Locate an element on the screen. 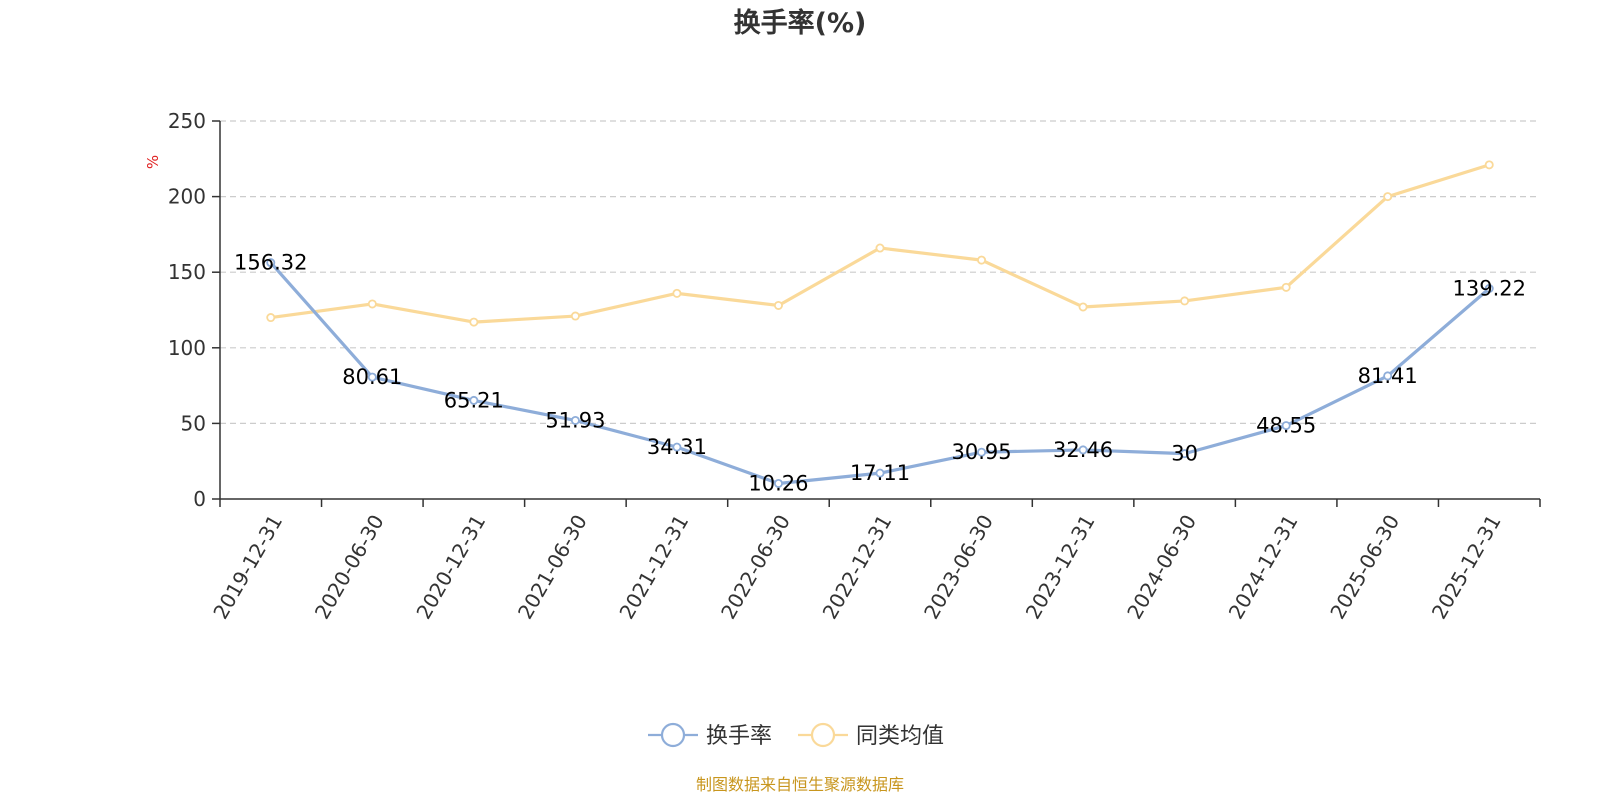 The image size is (1600, 800). x-tick-label: 2023-06-30 is located at coordinates (958, 567).